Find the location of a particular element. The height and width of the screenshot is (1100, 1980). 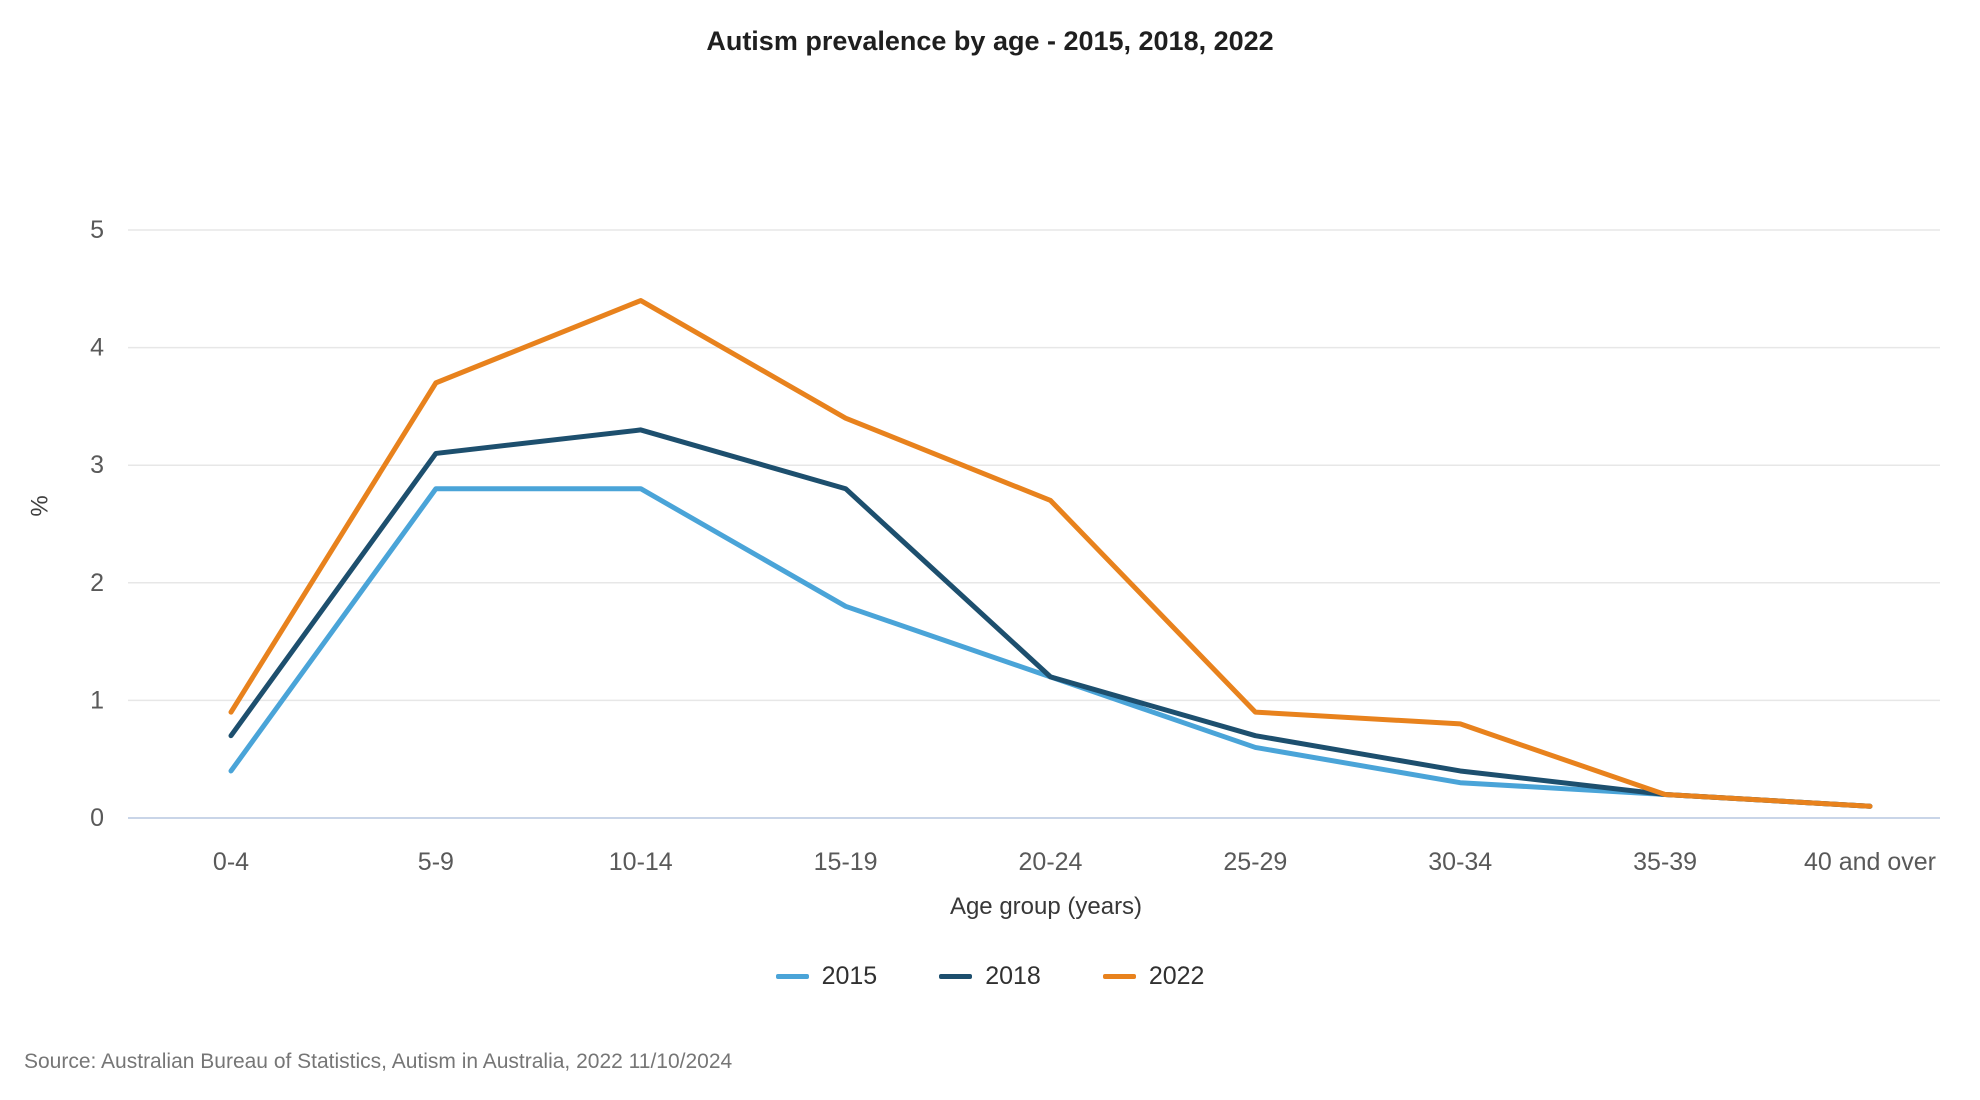

legend-label-2015: 2015 is located at coordinates (849, 976).